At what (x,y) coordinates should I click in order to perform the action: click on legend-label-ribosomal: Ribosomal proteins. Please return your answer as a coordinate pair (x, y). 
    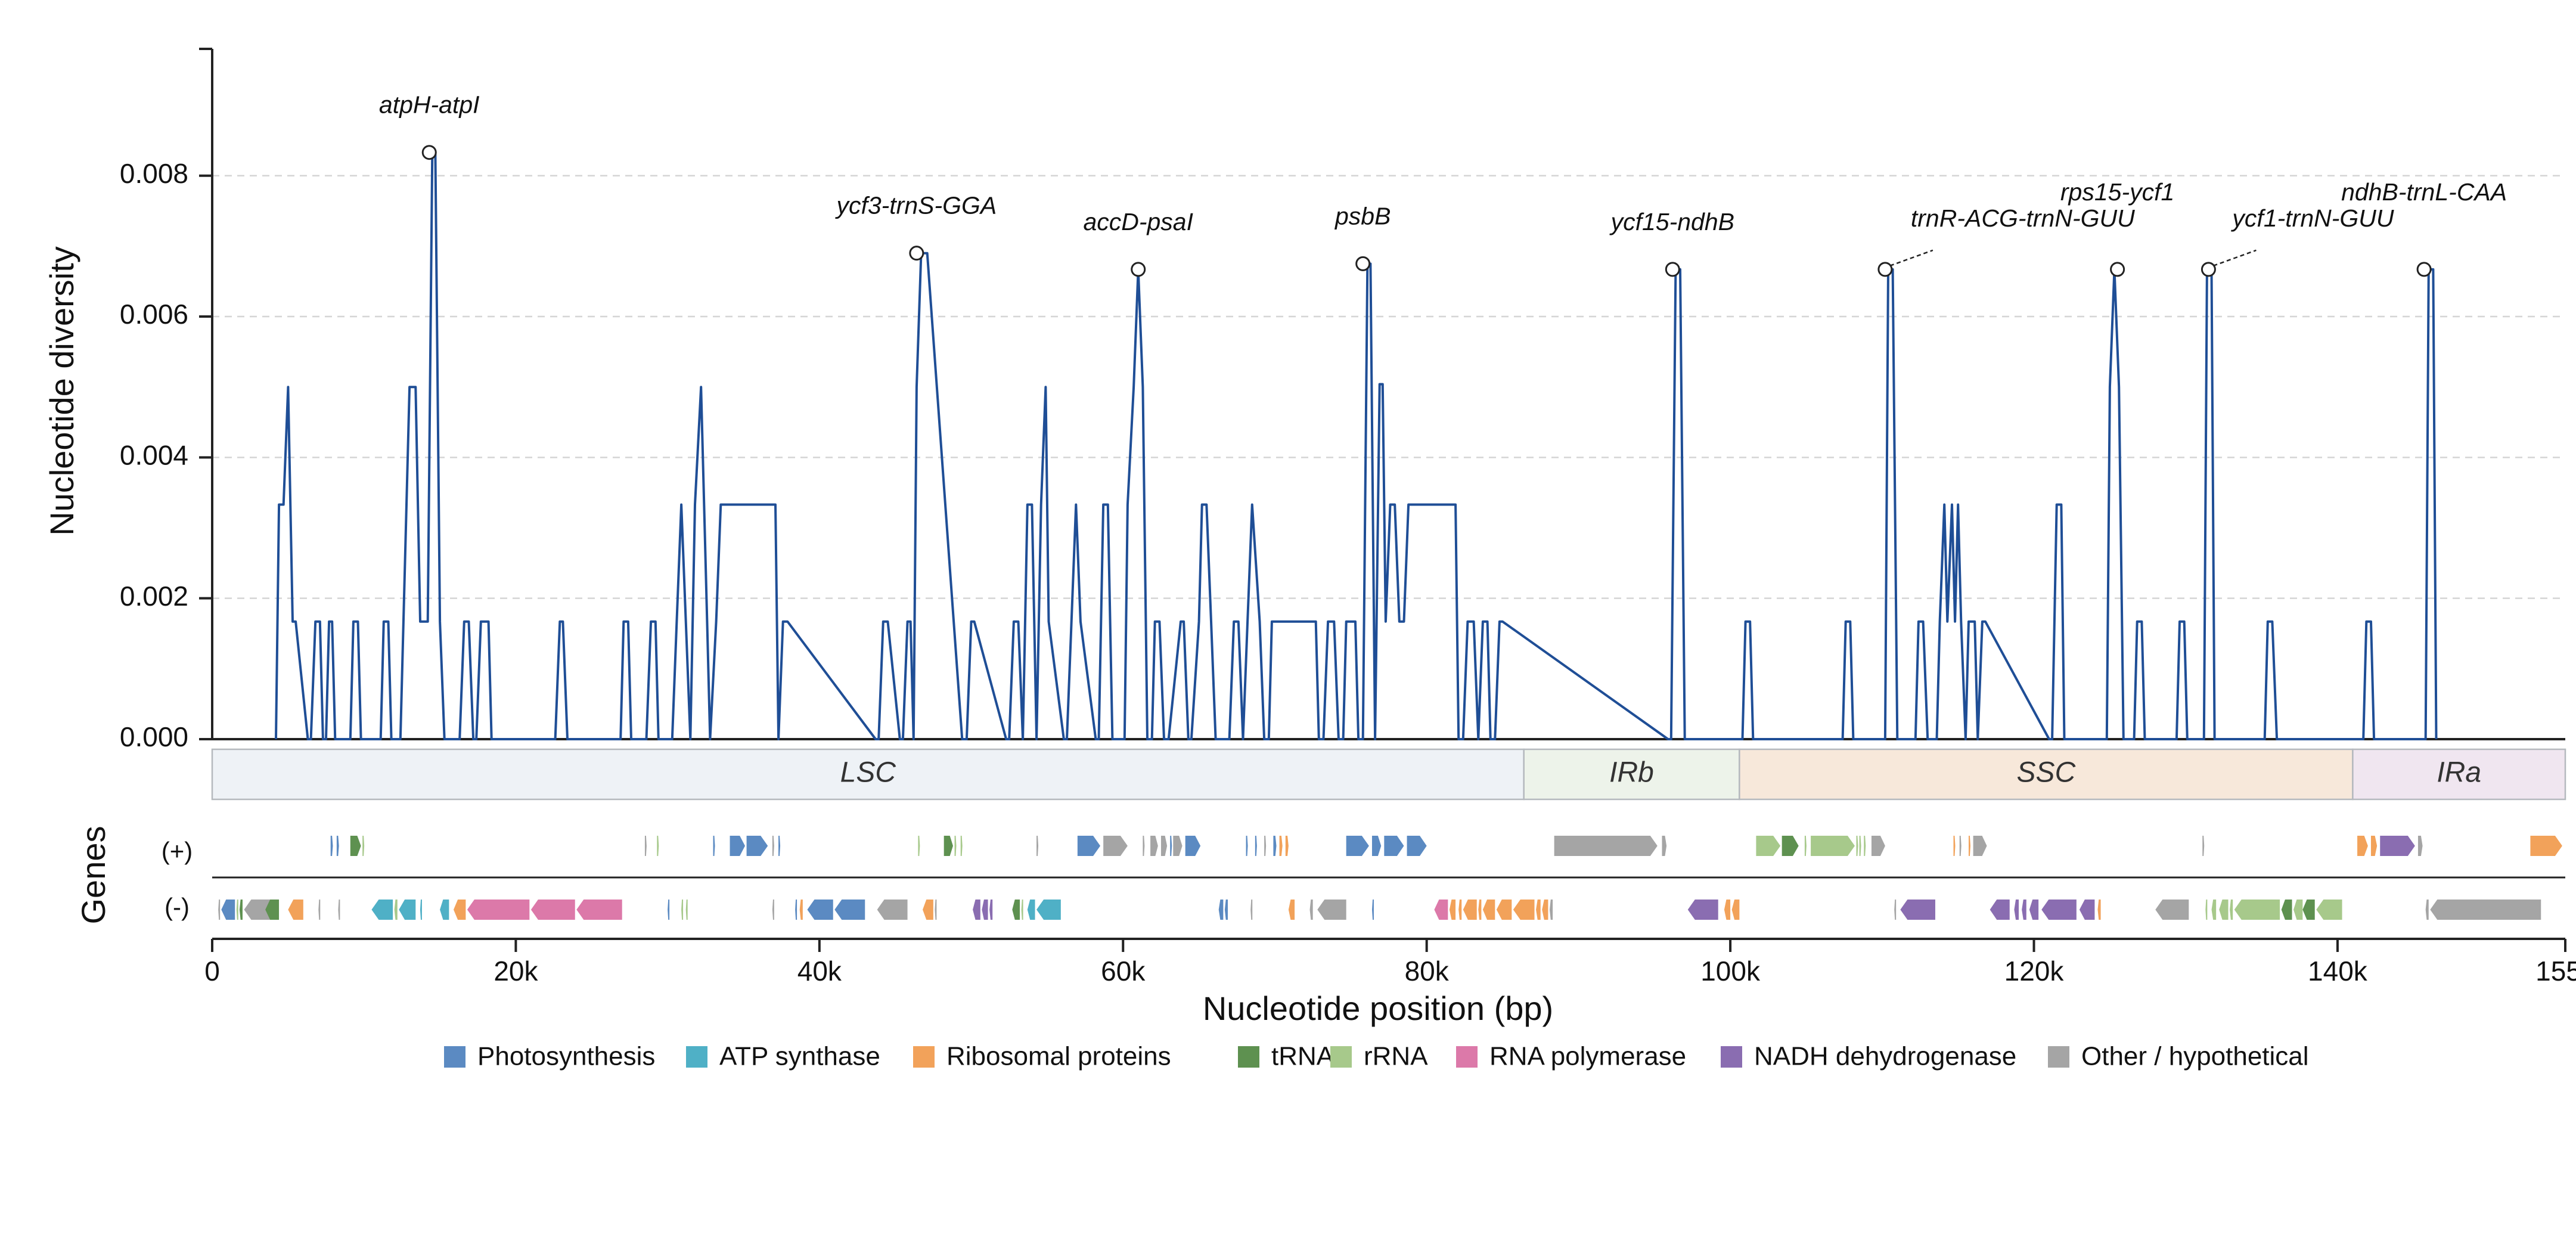
    Looking at the image, I should click on (1059, 1056).